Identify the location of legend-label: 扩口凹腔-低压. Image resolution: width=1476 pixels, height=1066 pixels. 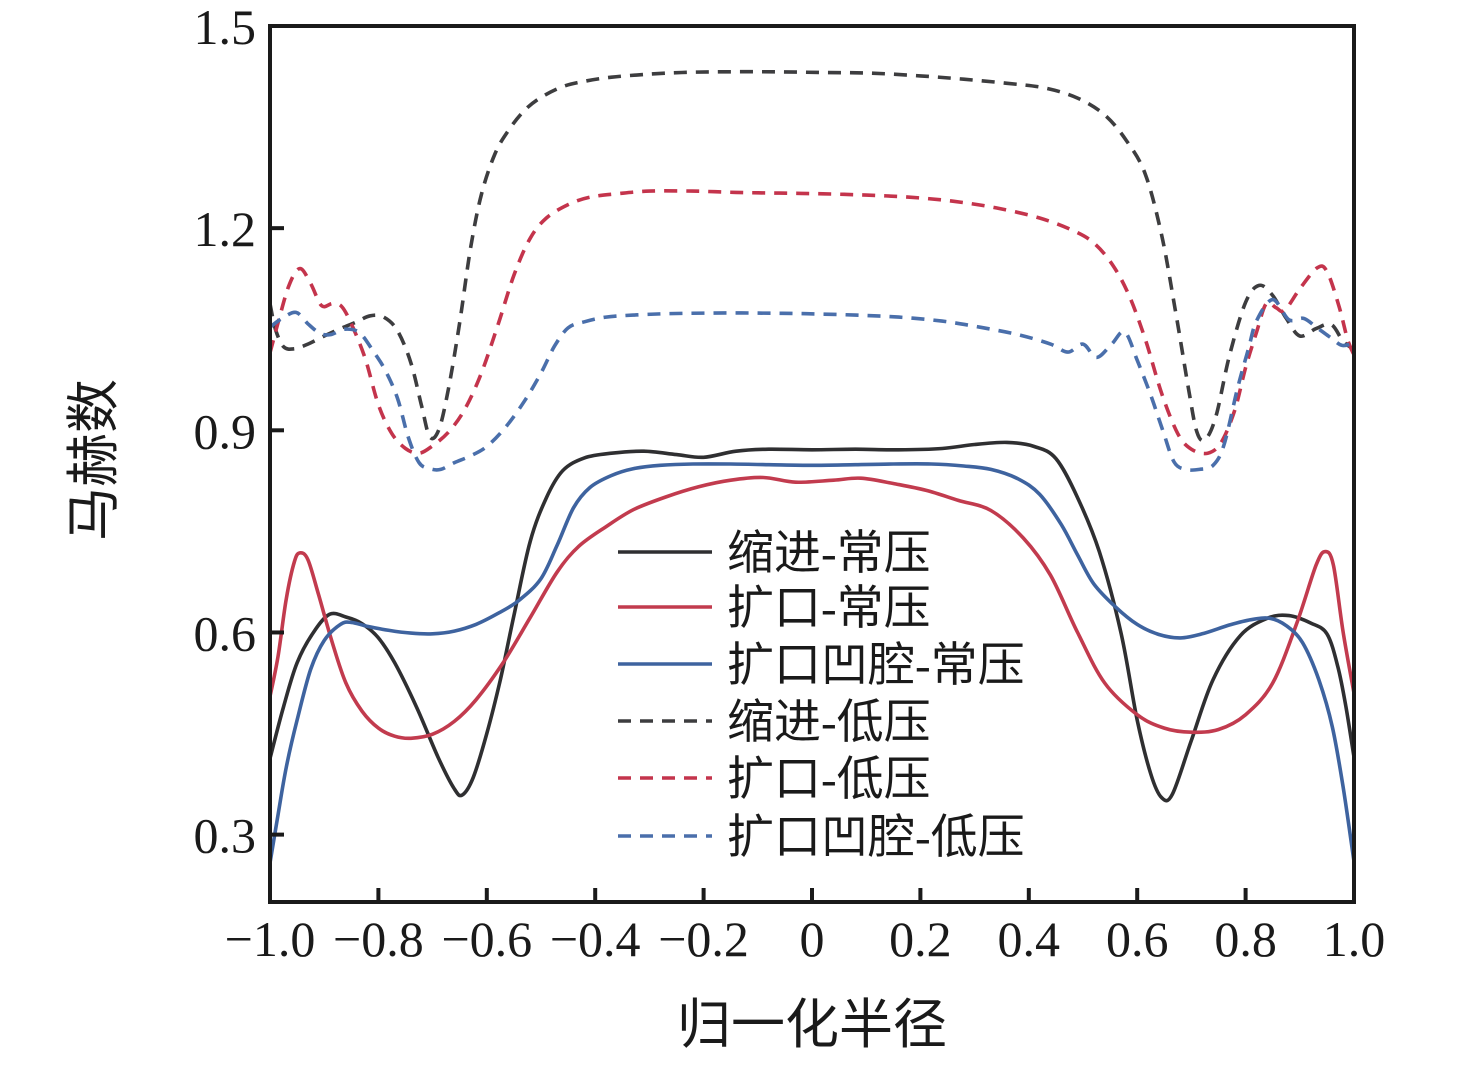
(876, 838).